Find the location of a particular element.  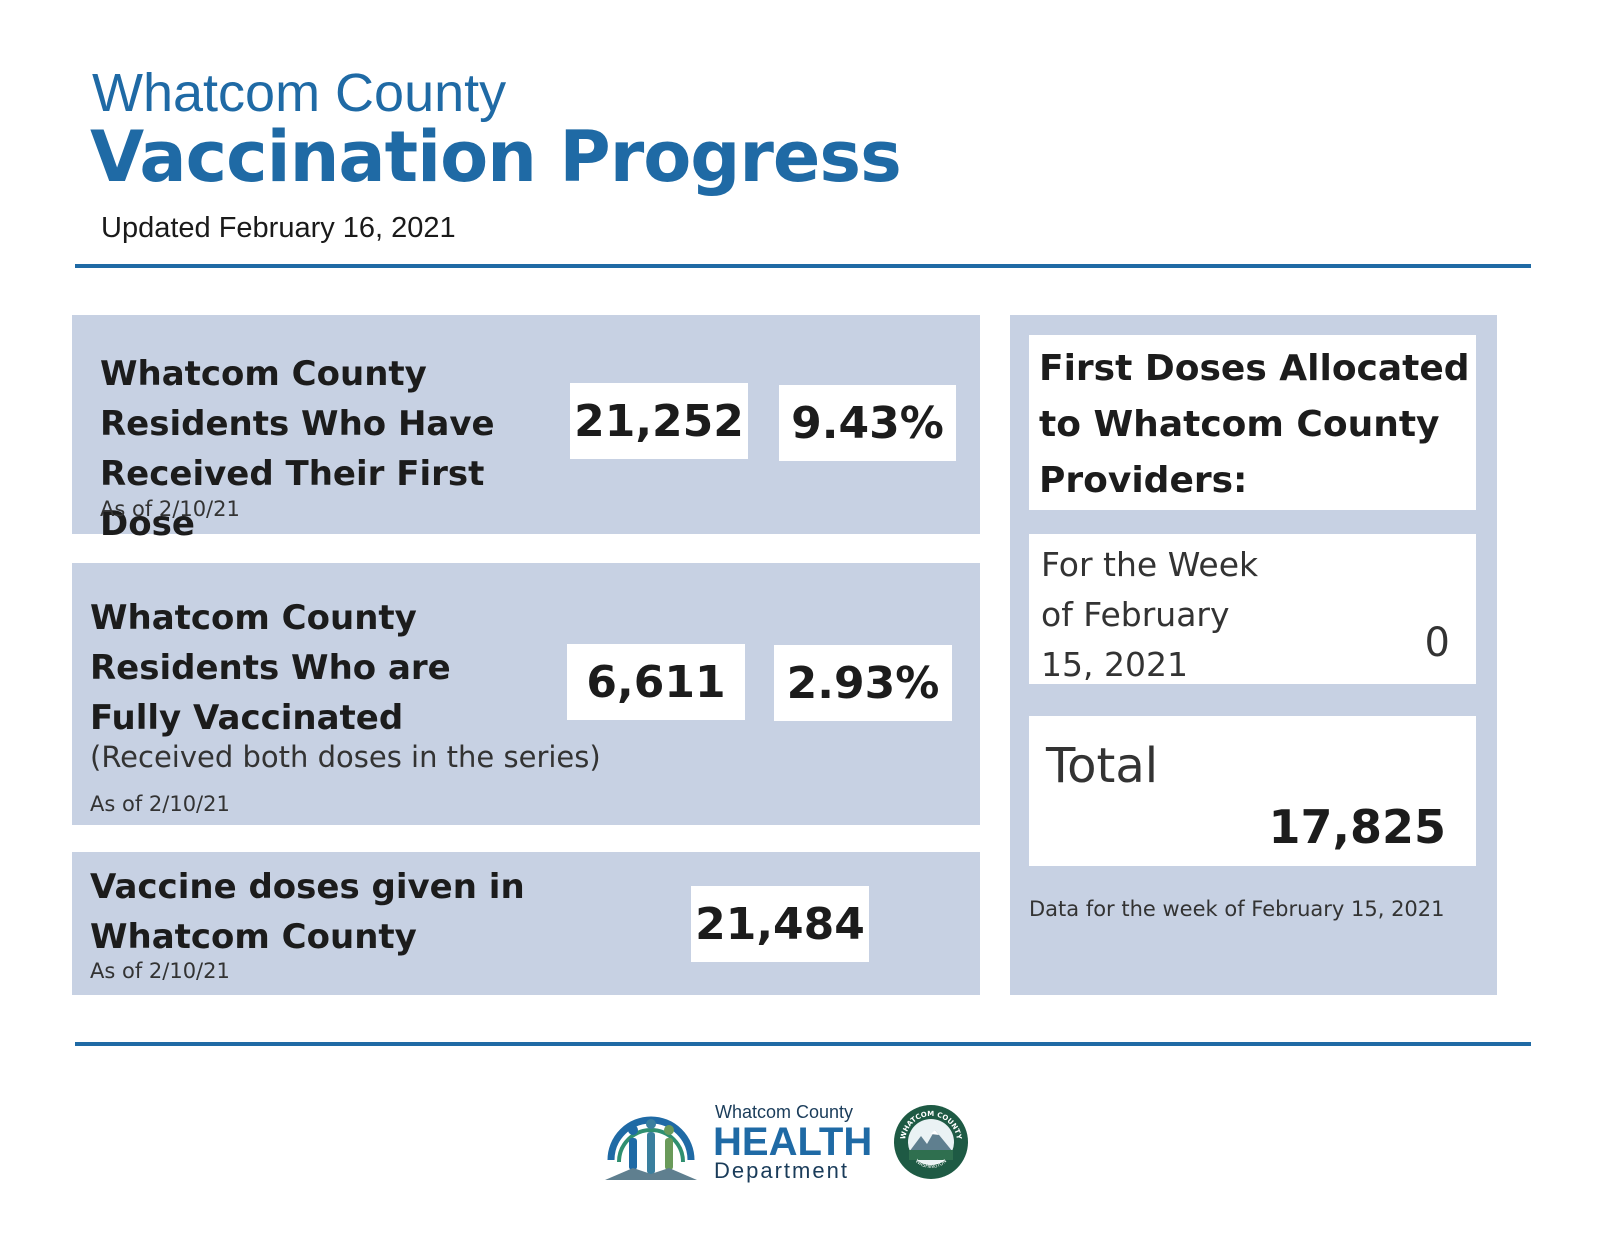

total-allocation-value: 17,825 is located at coordinates (1357, 827).